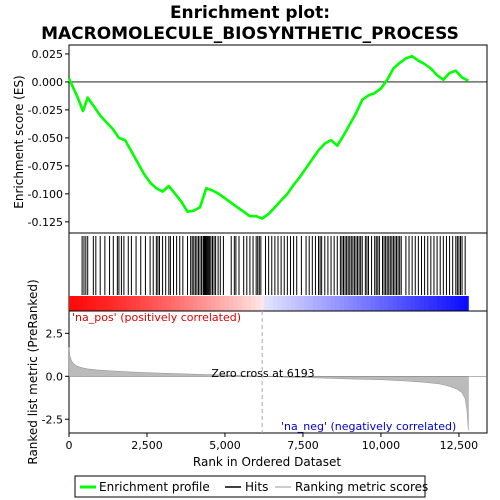 This screenshot has height=500, width=500. Describe the element at coordinates (45, 166) in the screenshot. I see `es-y-tick-label: -0.075` at that location.